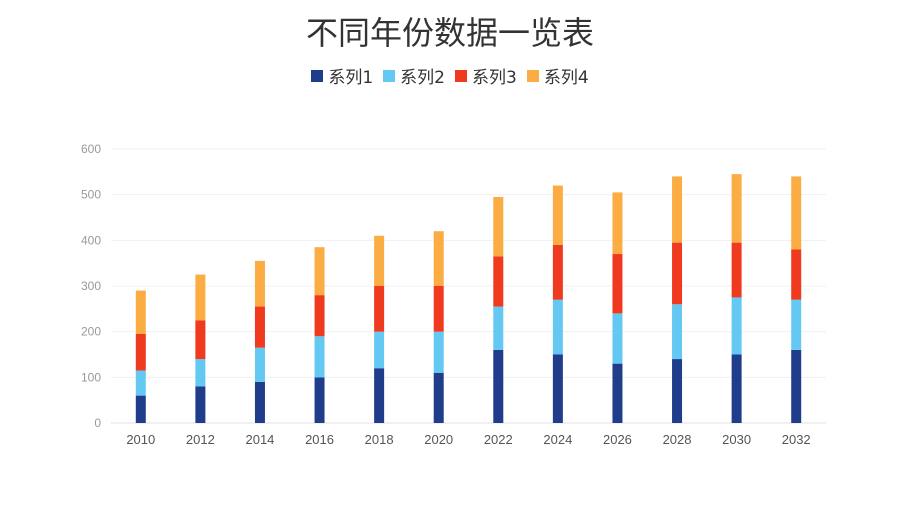 The height and width of the screenshot is (506, 900). I want to click on x-tick-label: 2020, so click(438, 439).